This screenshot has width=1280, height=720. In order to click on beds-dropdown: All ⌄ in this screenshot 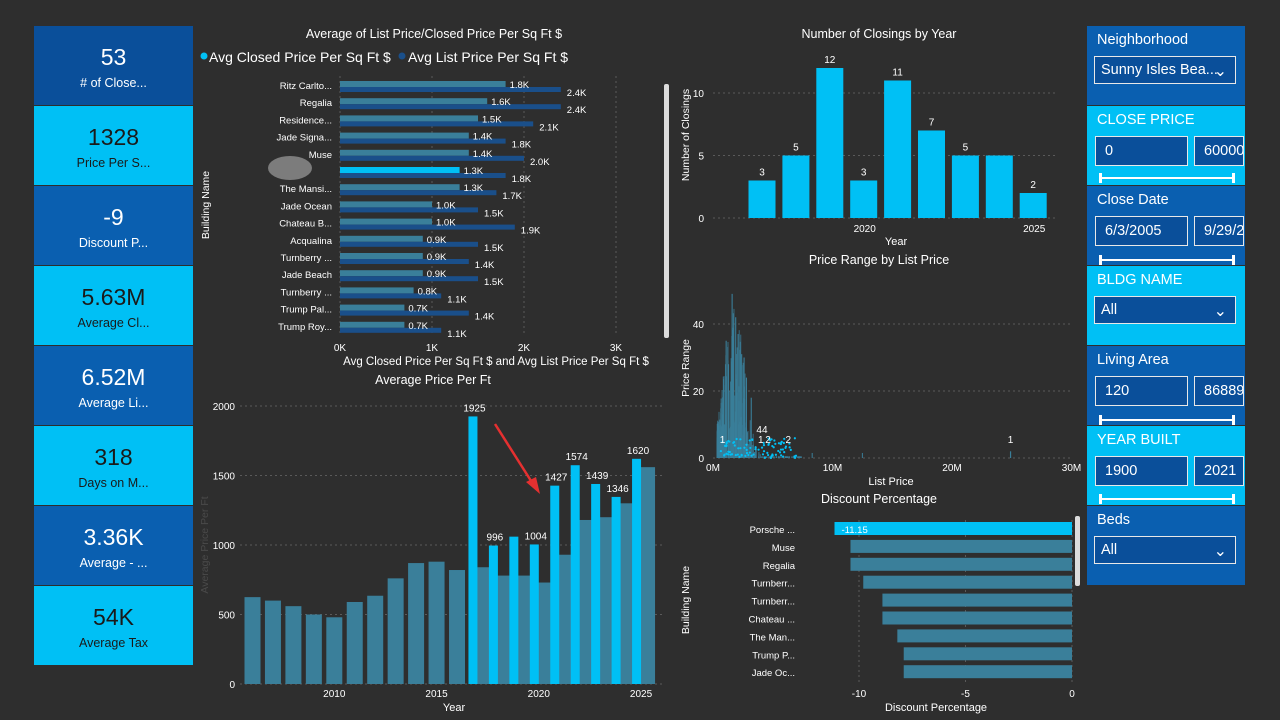, I will do `click(1165, 550)`.